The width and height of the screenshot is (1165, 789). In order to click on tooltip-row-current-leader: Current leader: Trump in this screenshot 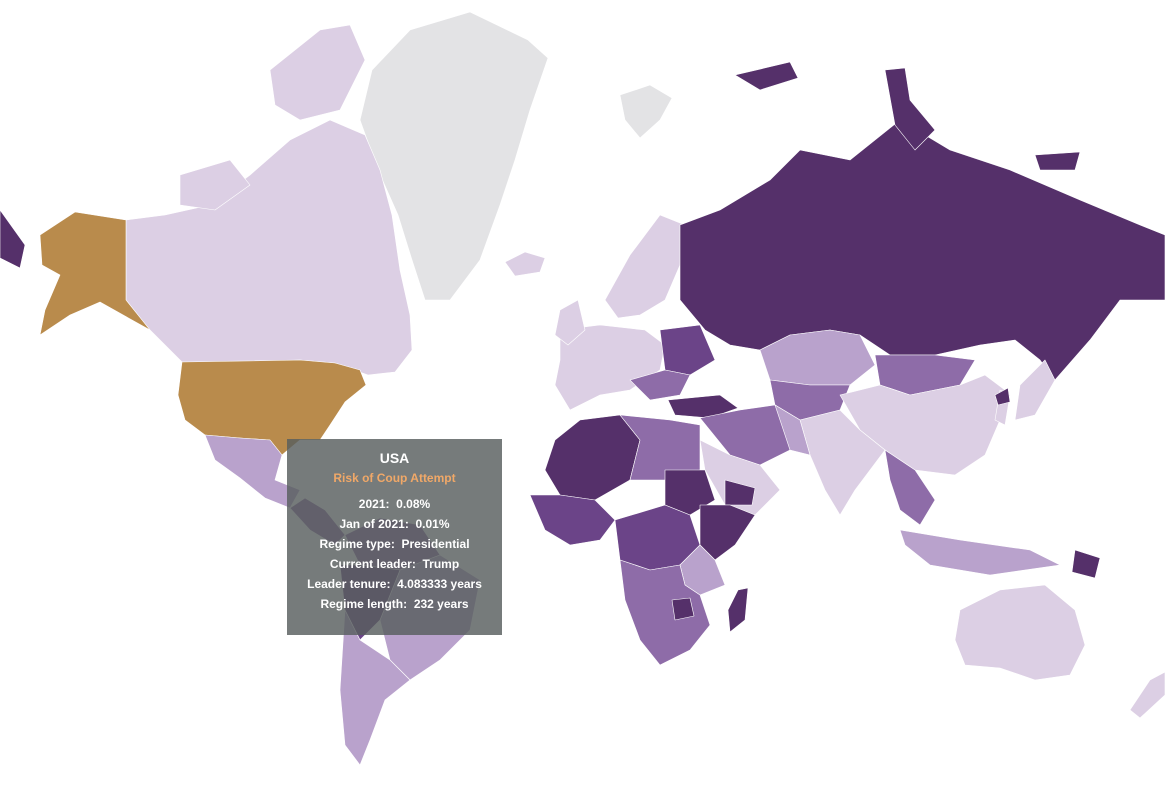, I will do `click(394, 564)`.